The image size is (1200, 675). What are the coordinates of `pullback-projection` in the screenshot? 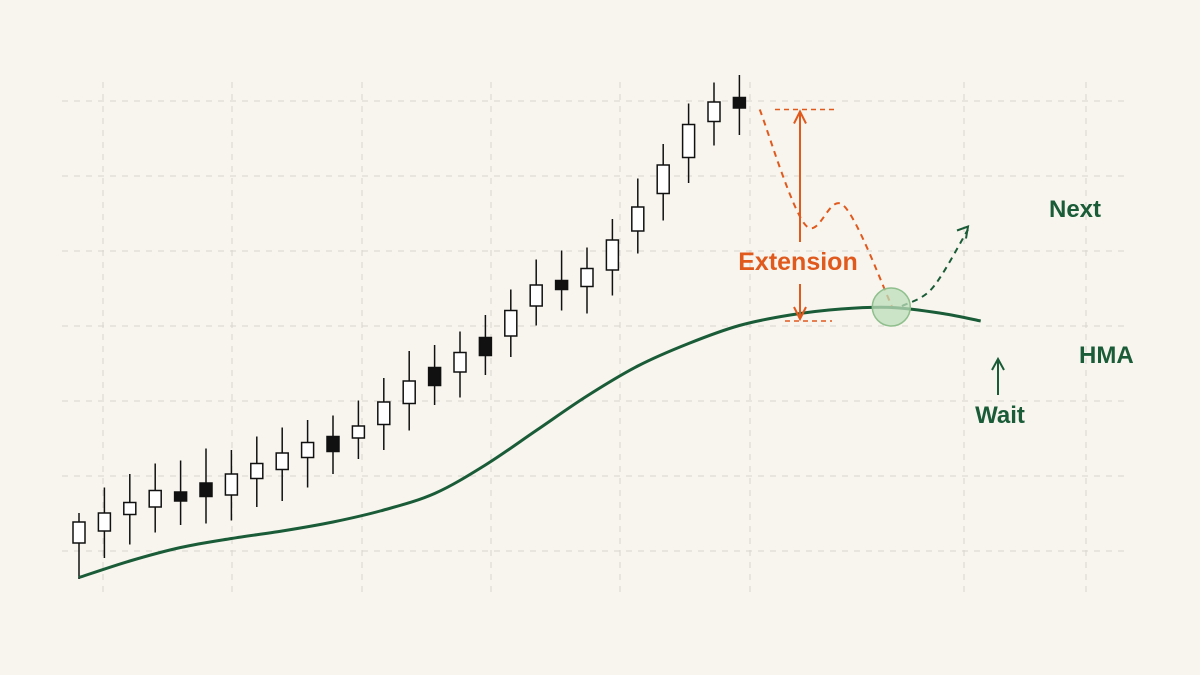 It's located at (825, 208).